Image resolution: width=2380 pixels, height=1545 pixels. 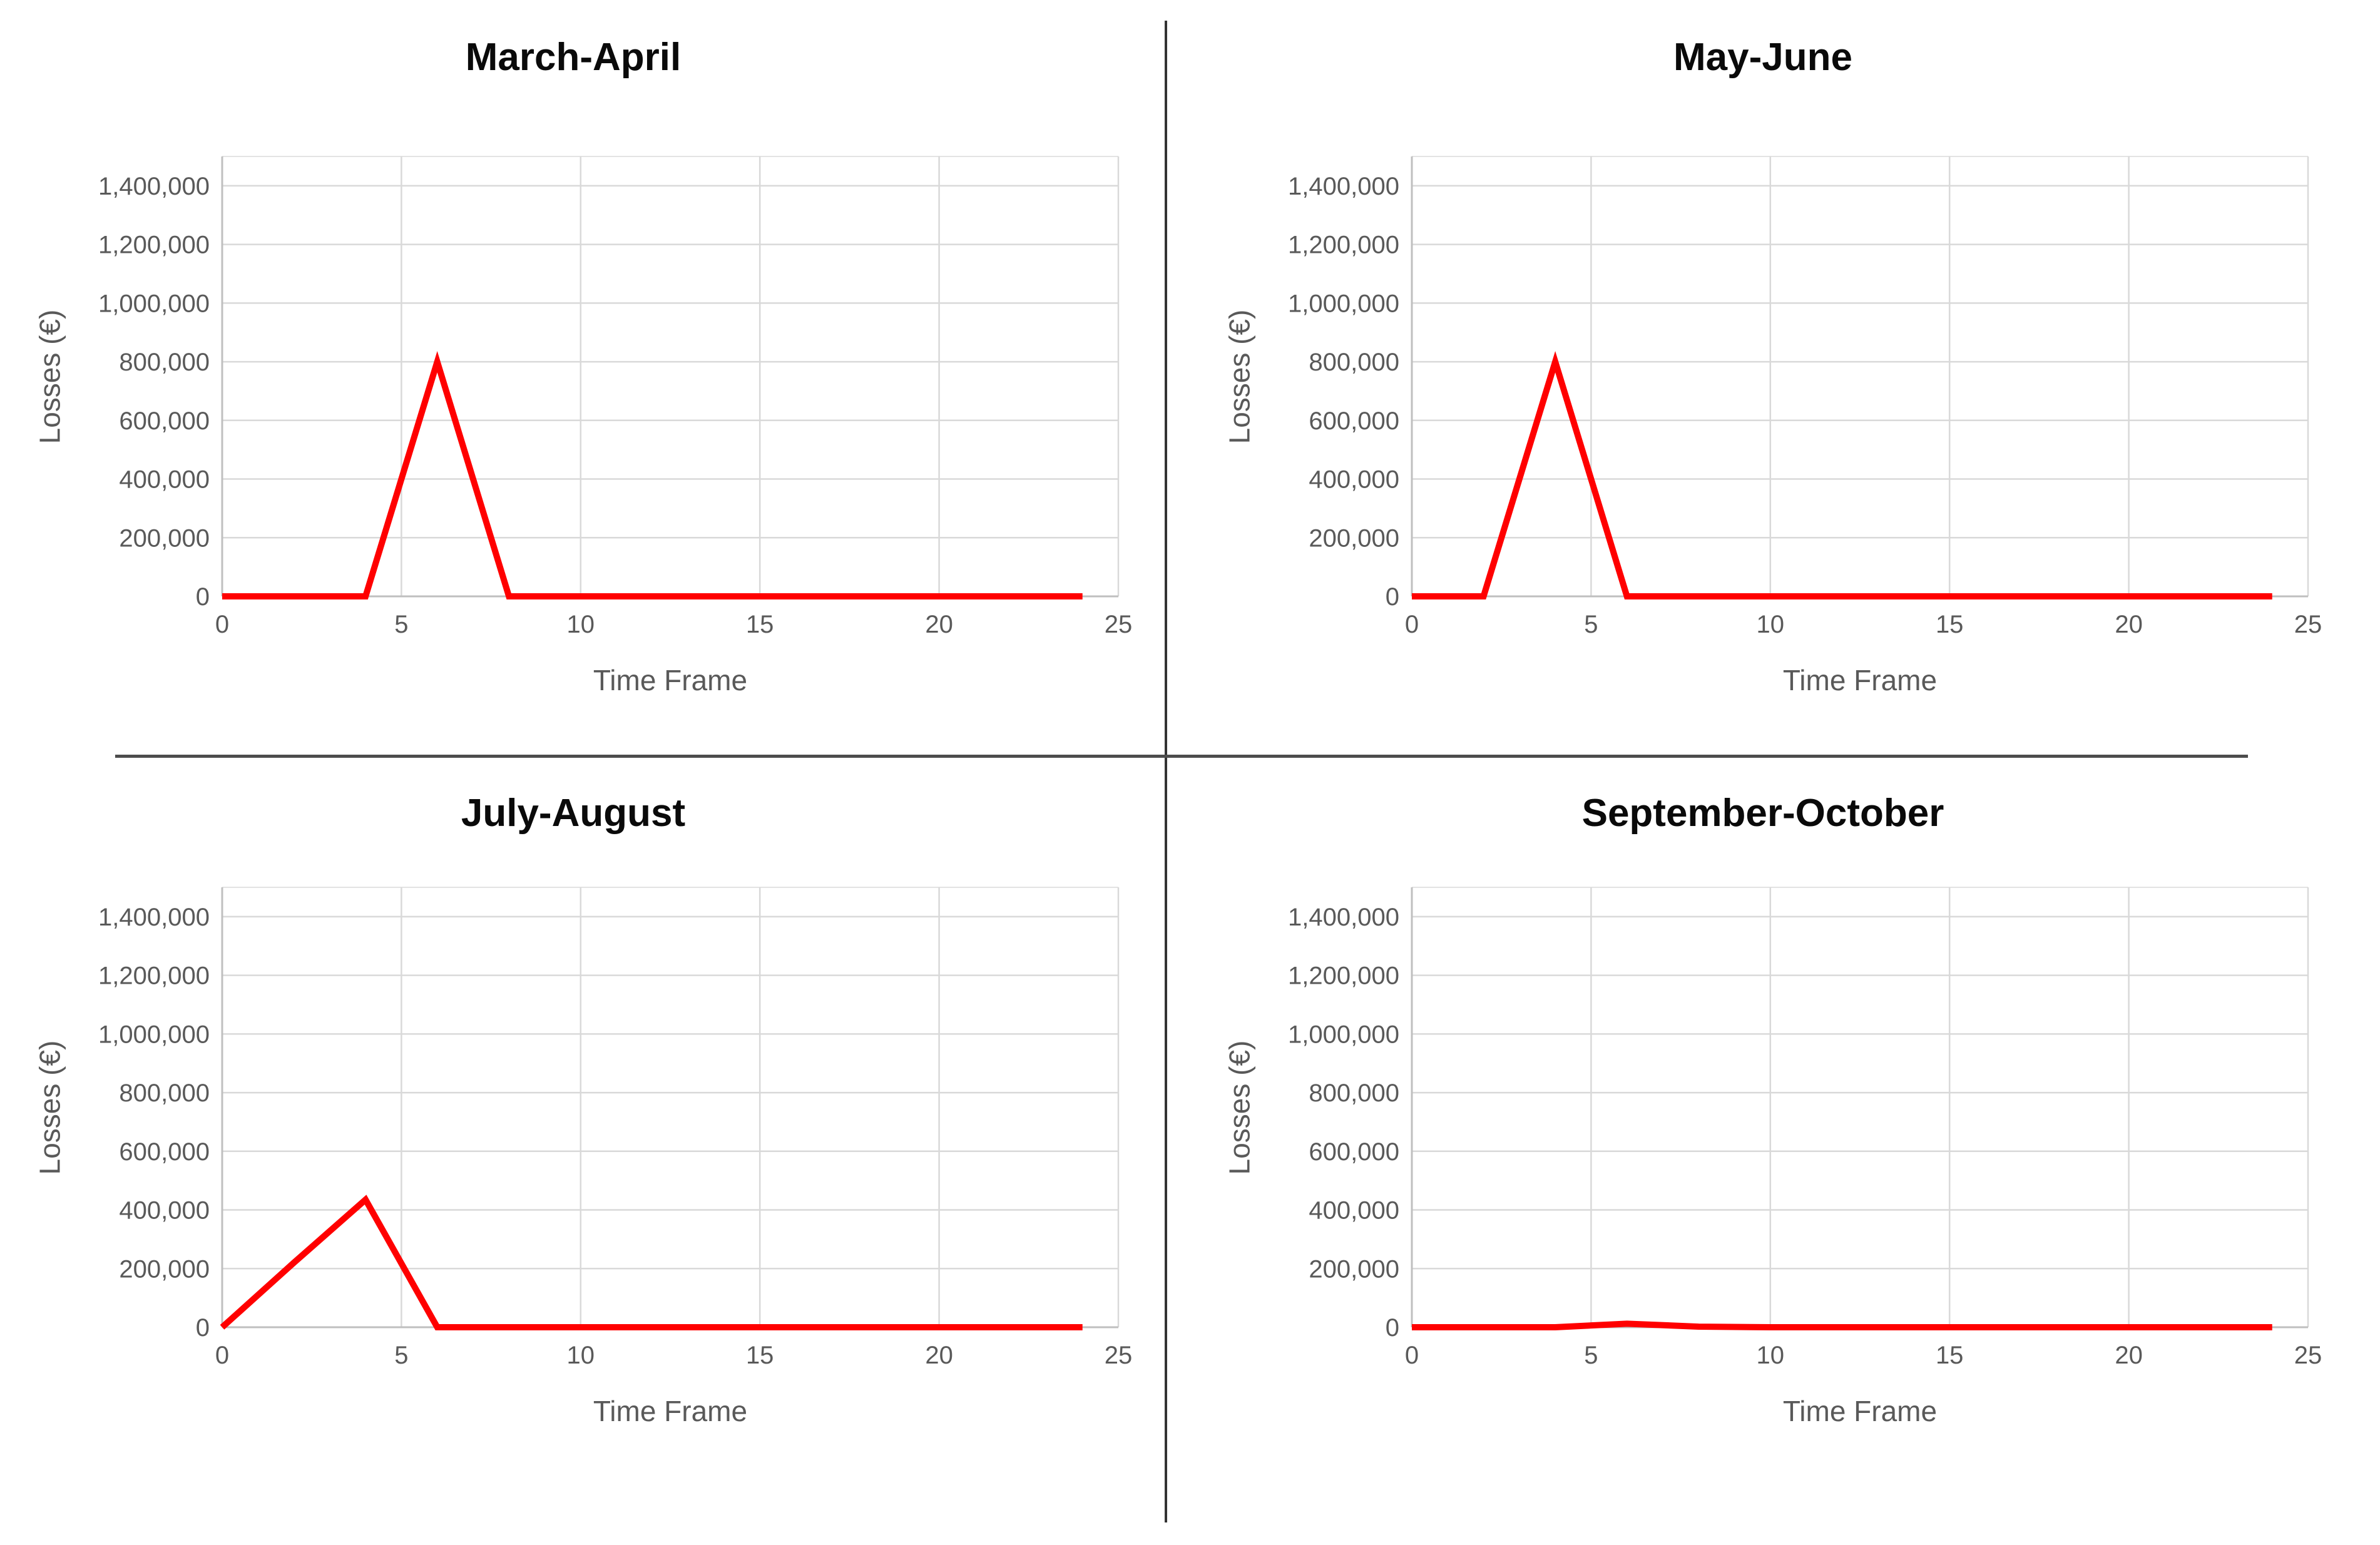 I want to click on vertical-divider-line, so click(x=1166, y=771).